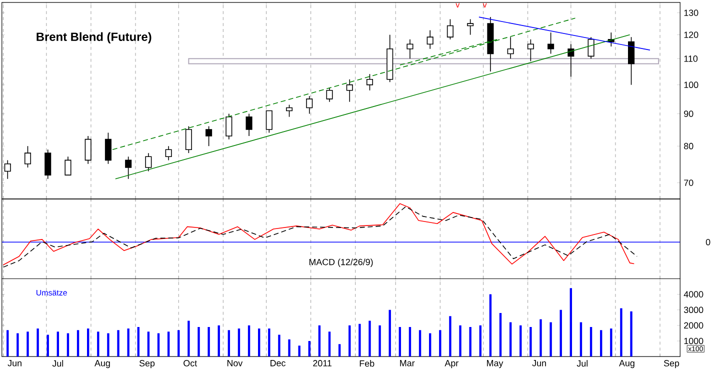 This screenshot has width=723, height=374. What do you see at coordinates (94, 38) in the screenshot?
I see `text: Brent Blend (Future)` at bounding box center [94, 38].